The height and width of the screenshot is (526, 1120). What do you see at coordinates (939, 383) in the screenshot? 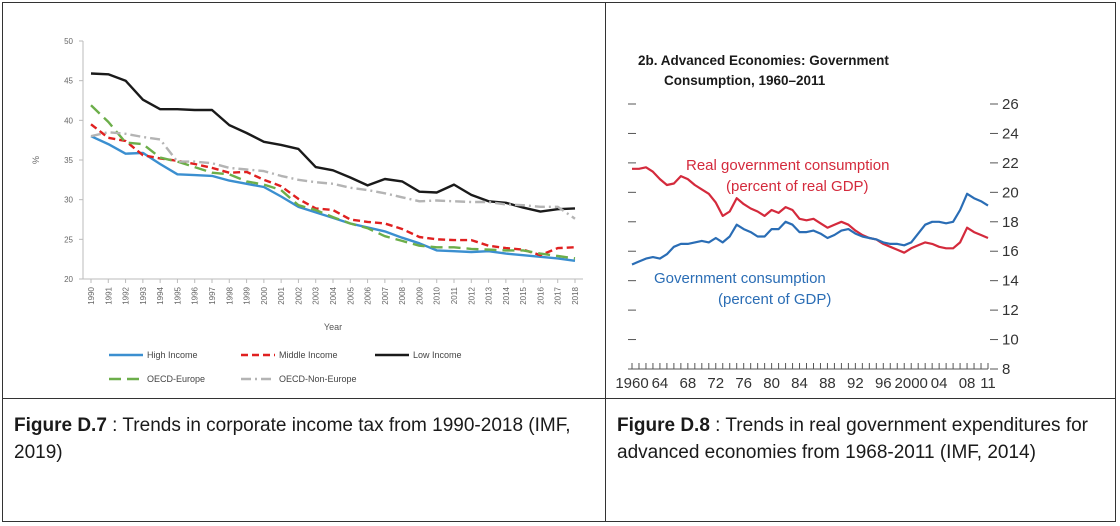
I see `x-tick-label: 04` at bounding box center [939, 383].